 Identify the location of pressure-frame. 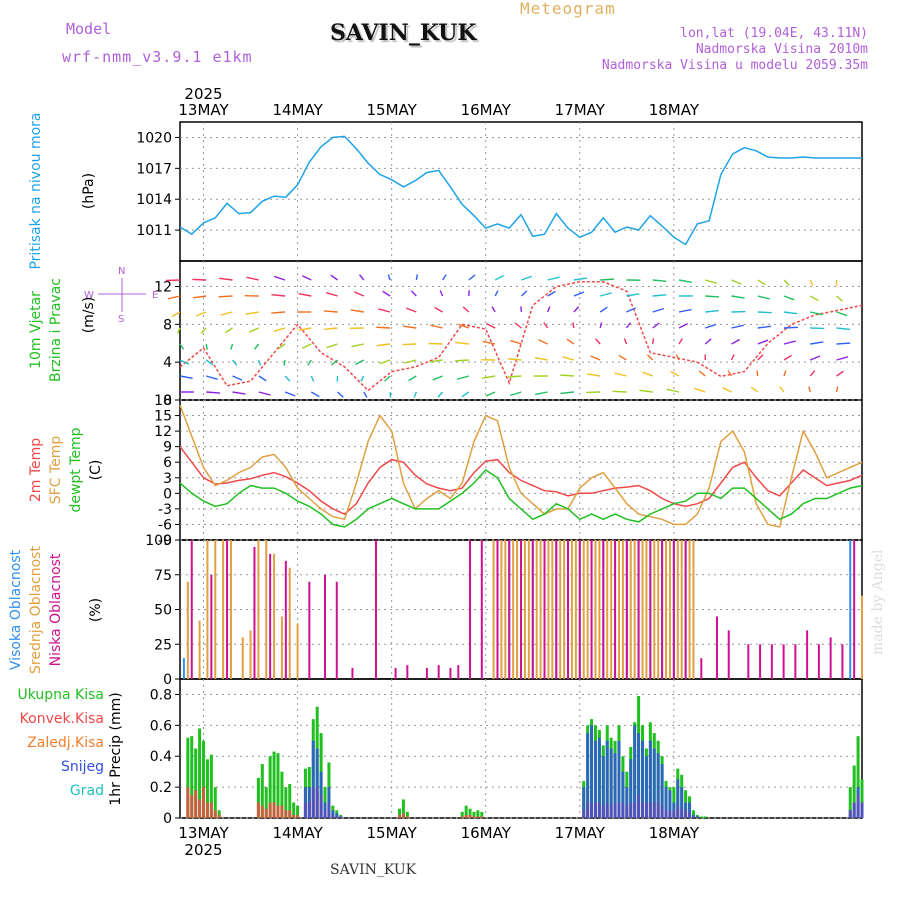
(521, 191).